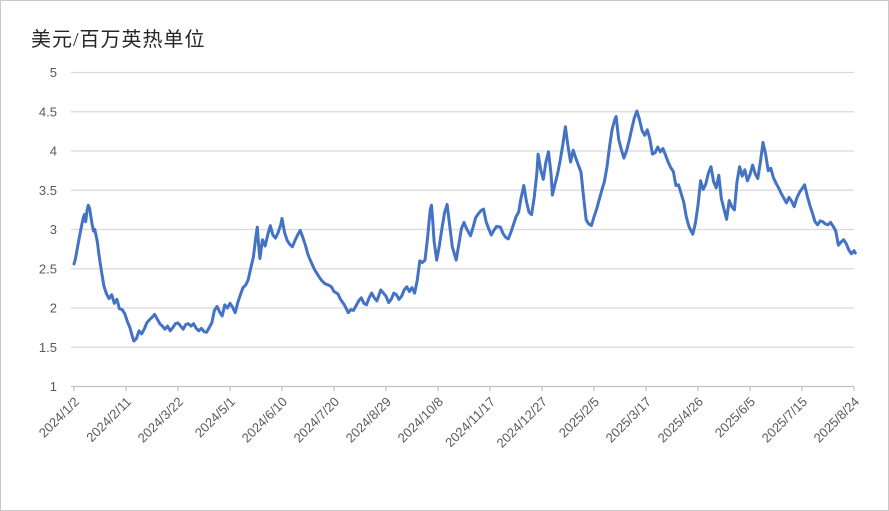  I want to click on y-tick-label: 4.5, so click(48, 111).